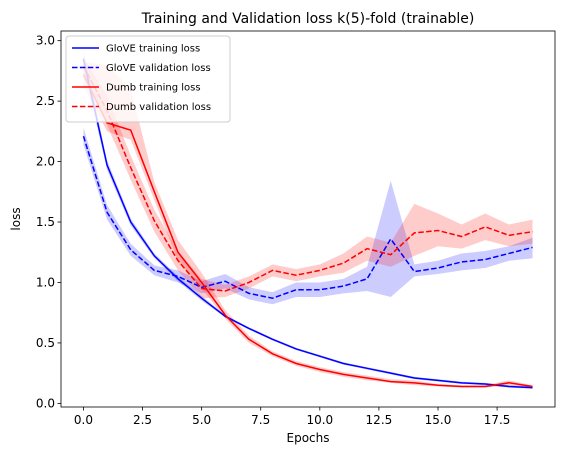  What do you see at coordinates (308, 438) in the screenshot?
I see `x-axis-label: Epochs` at bounding box center [308, 438].